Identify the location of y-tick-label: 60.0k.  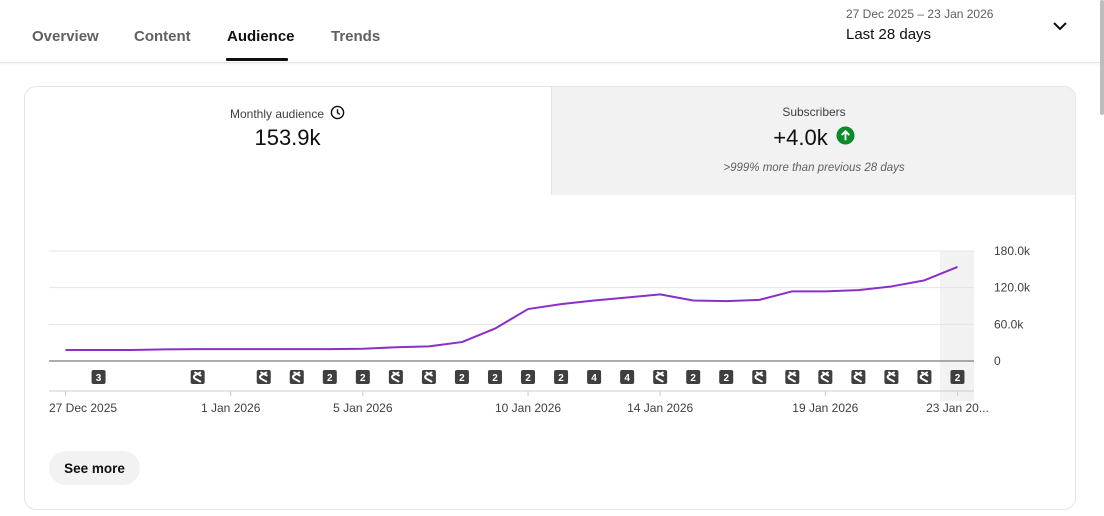
(1009, 324).